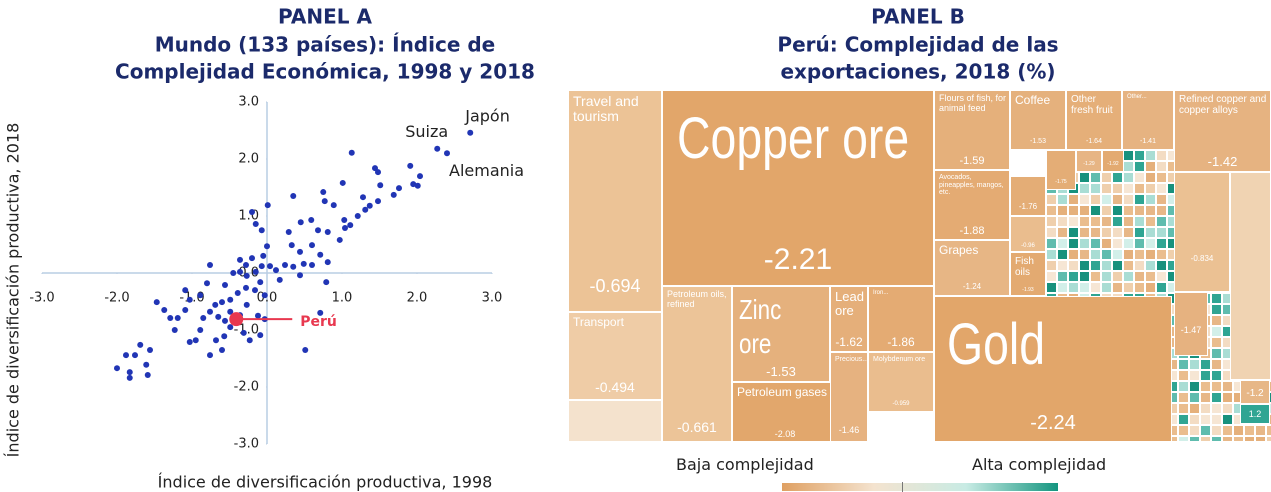  I want to click on treemap-tile: Molybdenum ore -0.959, so click(901, 382).